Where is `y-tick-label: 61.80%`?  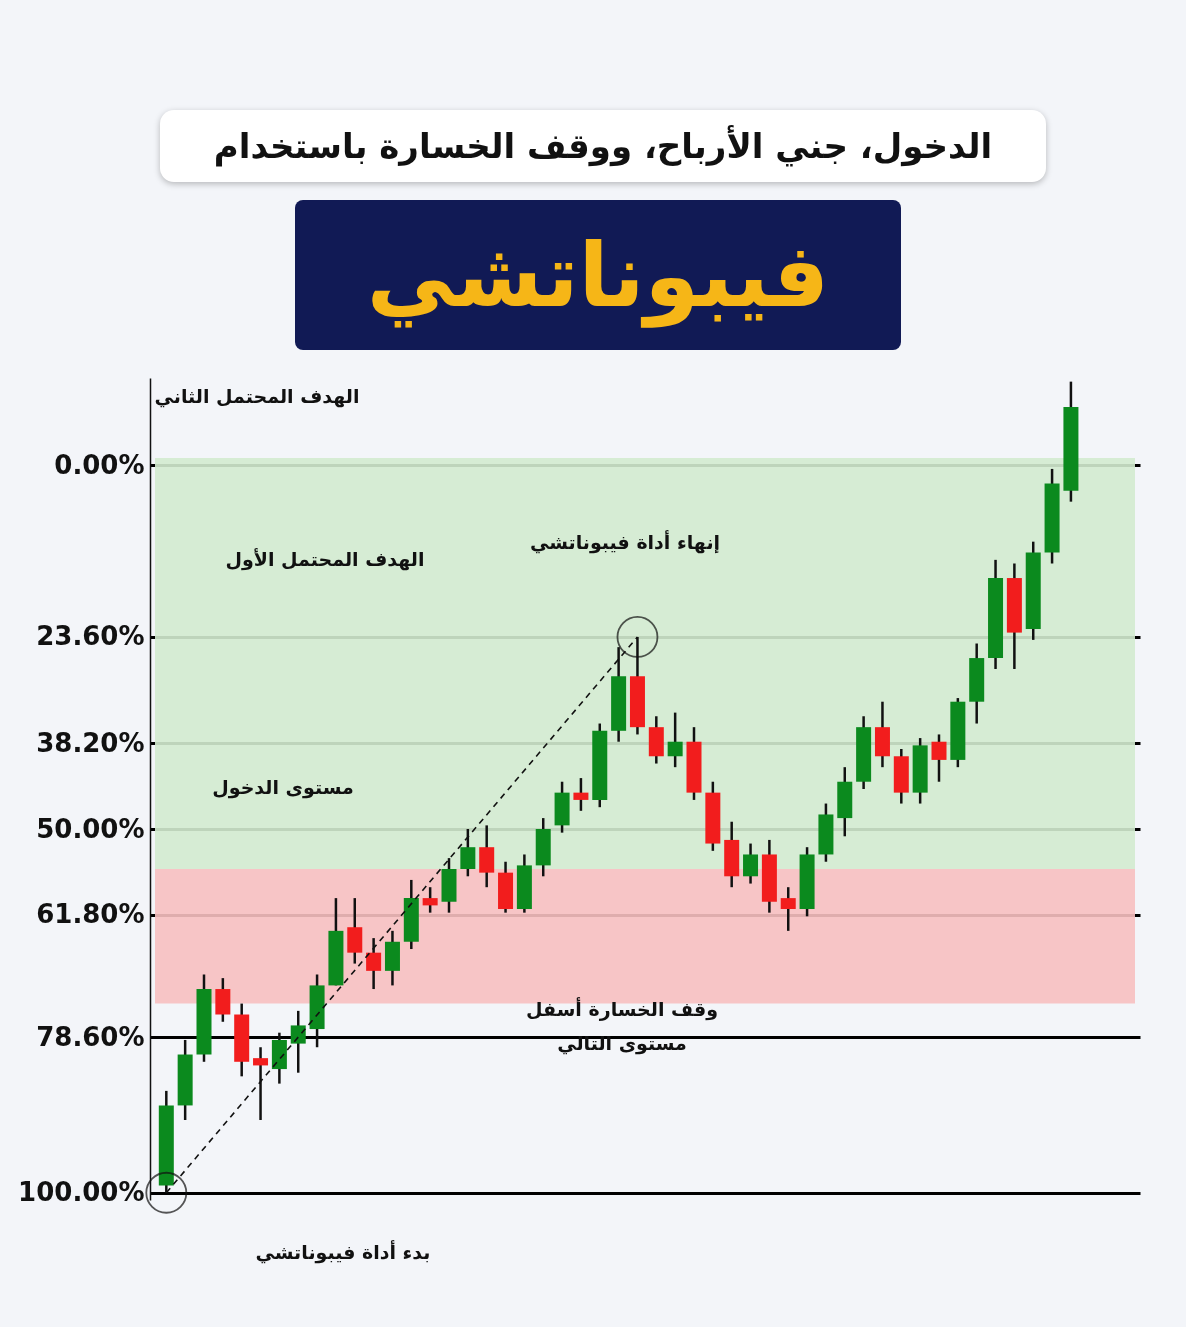 y-tick-label: 61.80% is located at coordinates (90, 914).